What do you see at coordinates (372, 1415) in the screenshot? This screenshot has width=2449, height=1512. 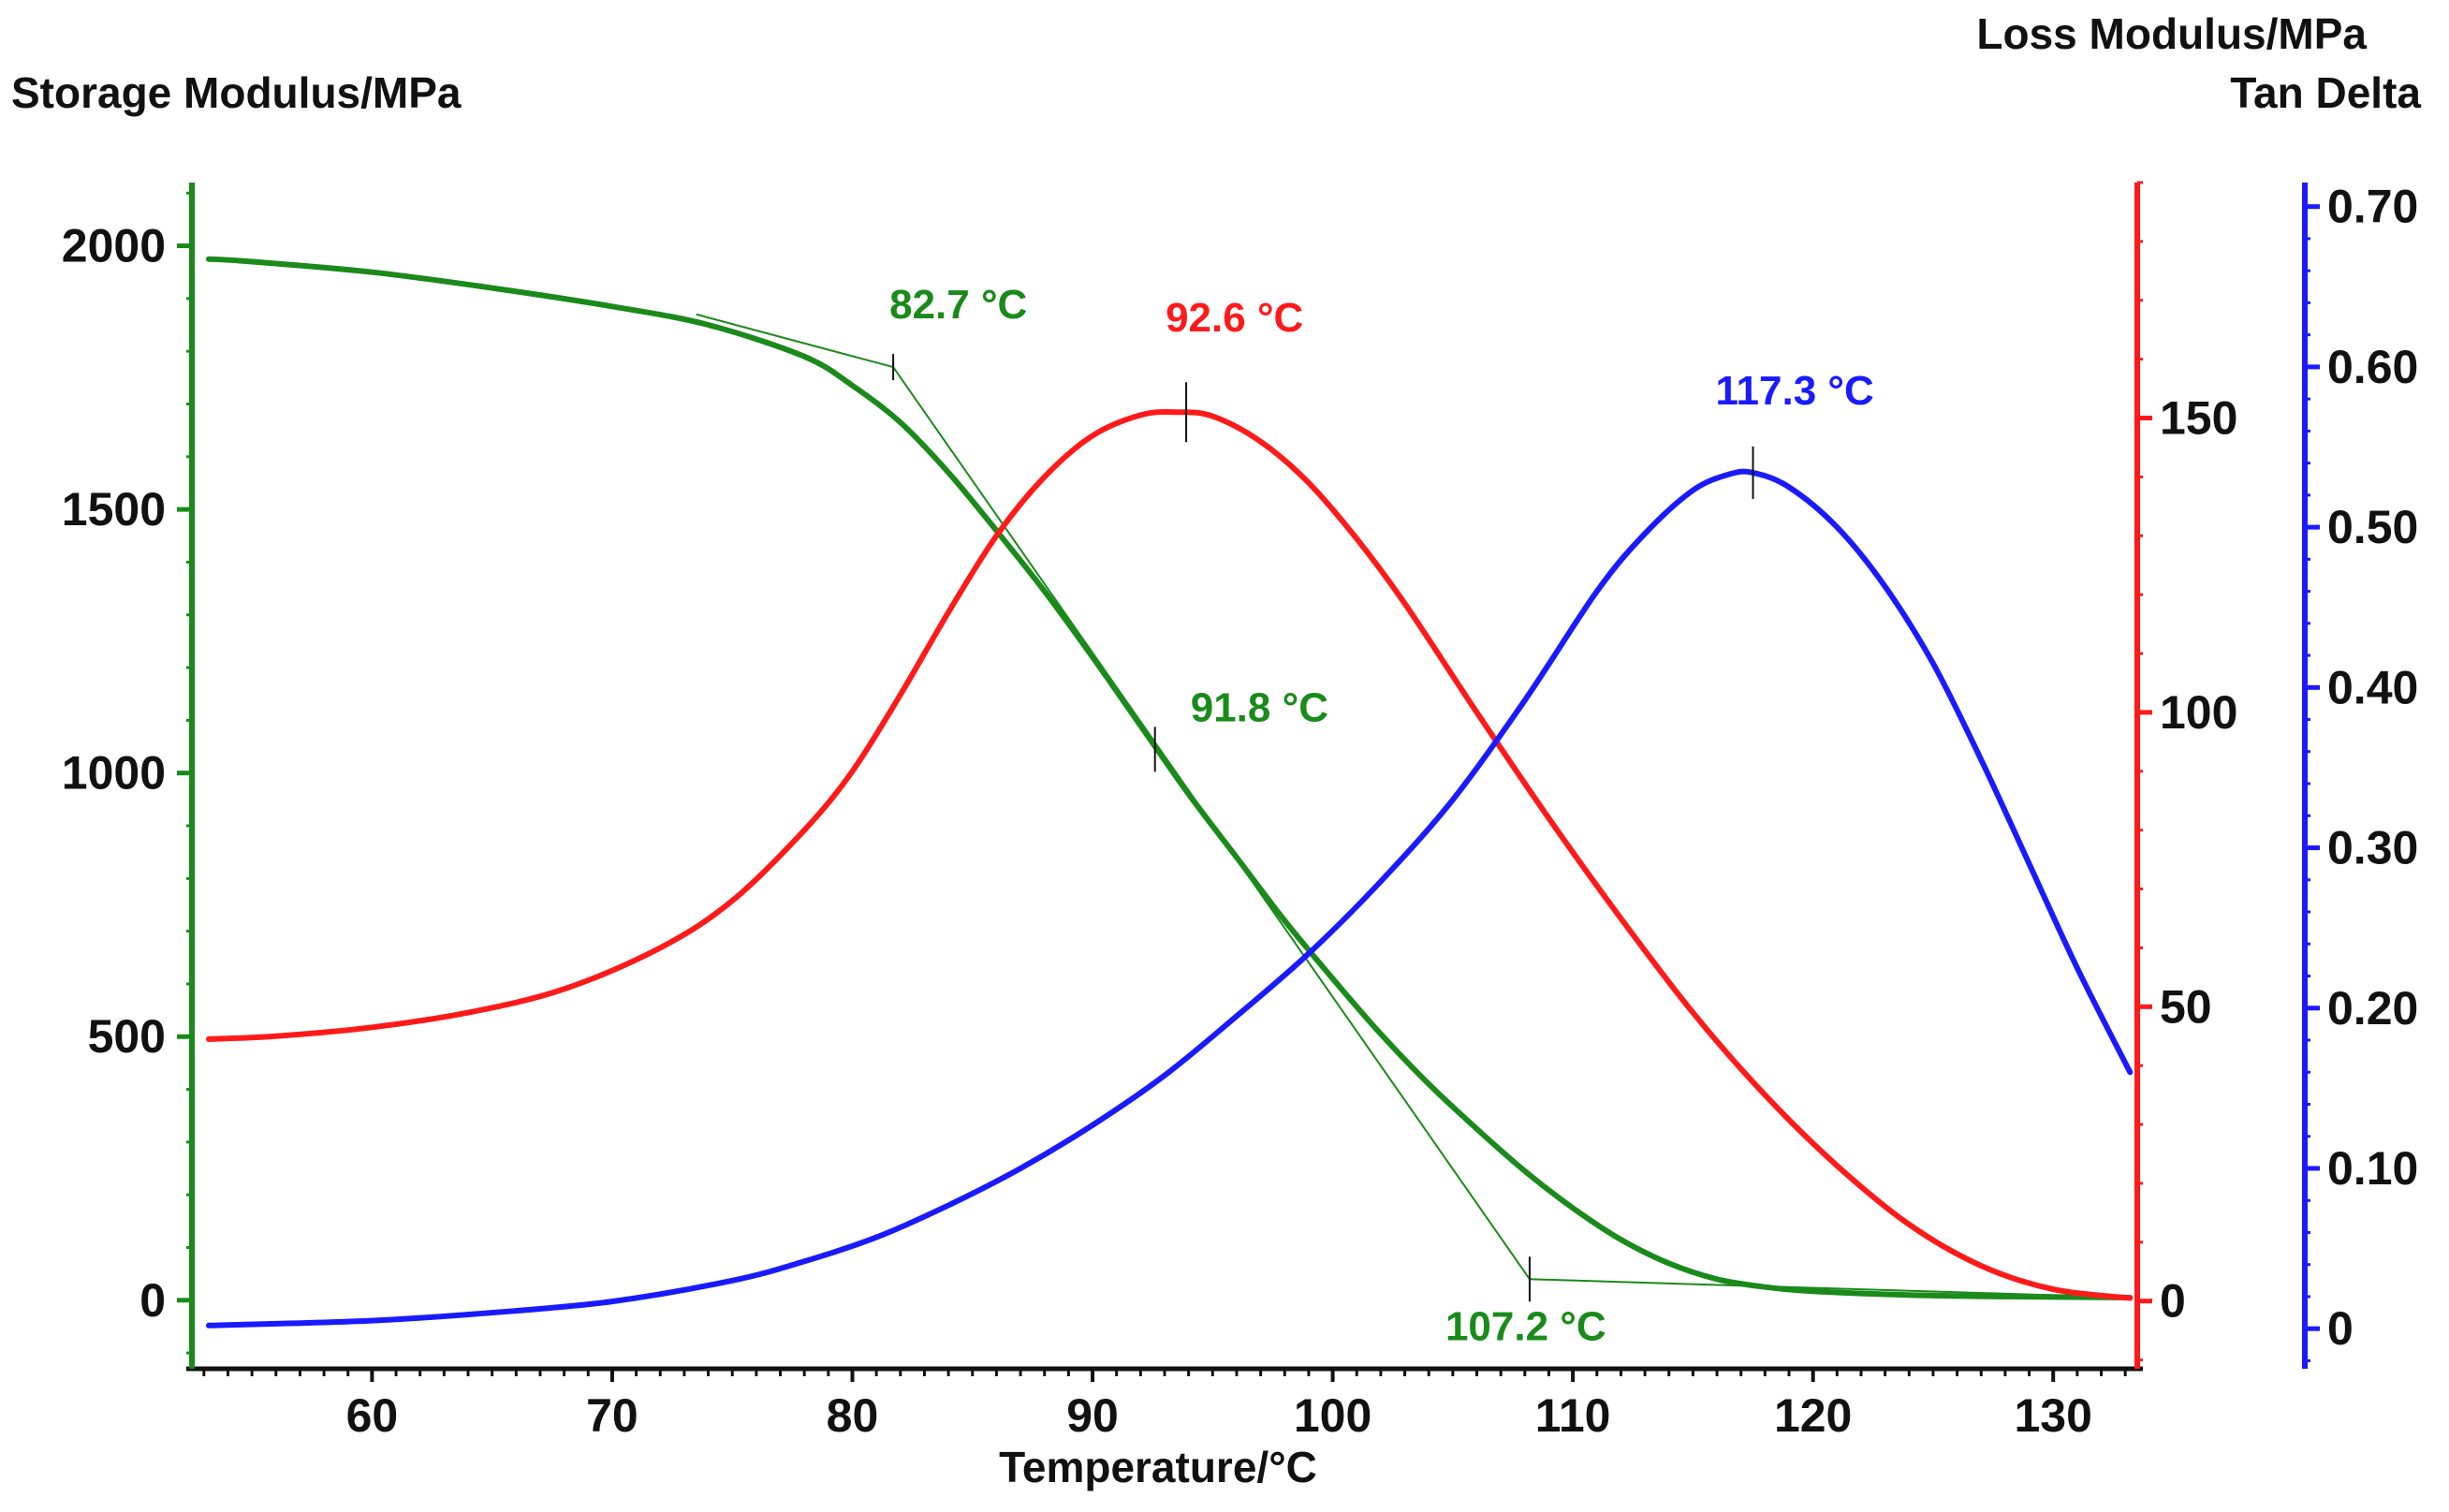 I see `x-tick-label: 60` at bounding box center [372, 1415].